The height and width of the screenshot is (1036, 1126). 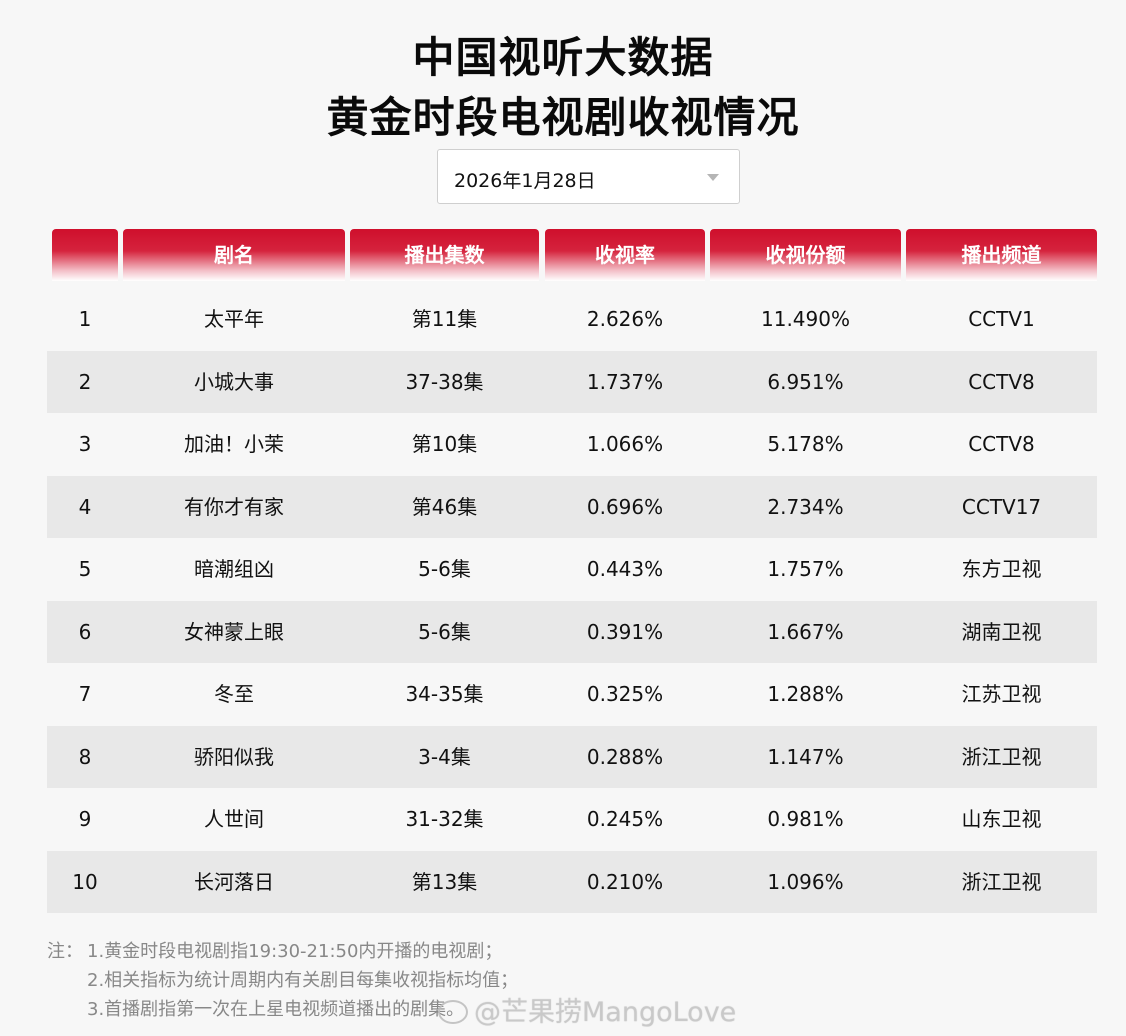 What do you see at coordinates (85, 819) in the screenshot?
I see `cell-rank: 9` at bounding box center [85, 819].